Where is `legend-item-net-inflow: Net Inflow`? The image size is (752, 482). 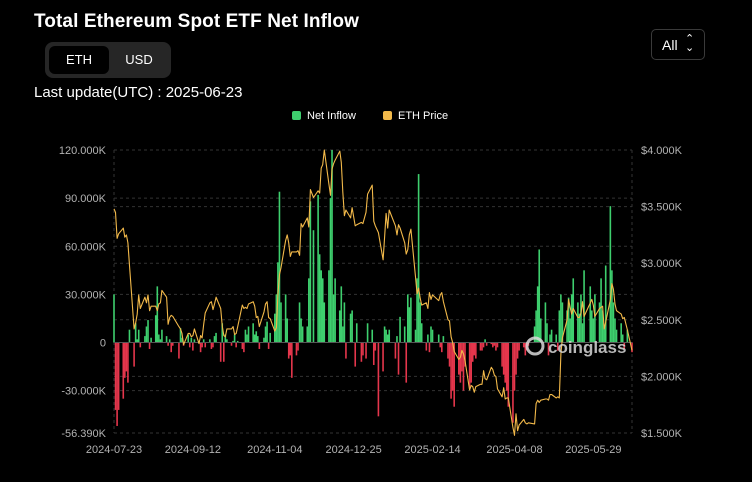 legend-item-net-inflow: Net Inflow is located at coordinates (324, 116).